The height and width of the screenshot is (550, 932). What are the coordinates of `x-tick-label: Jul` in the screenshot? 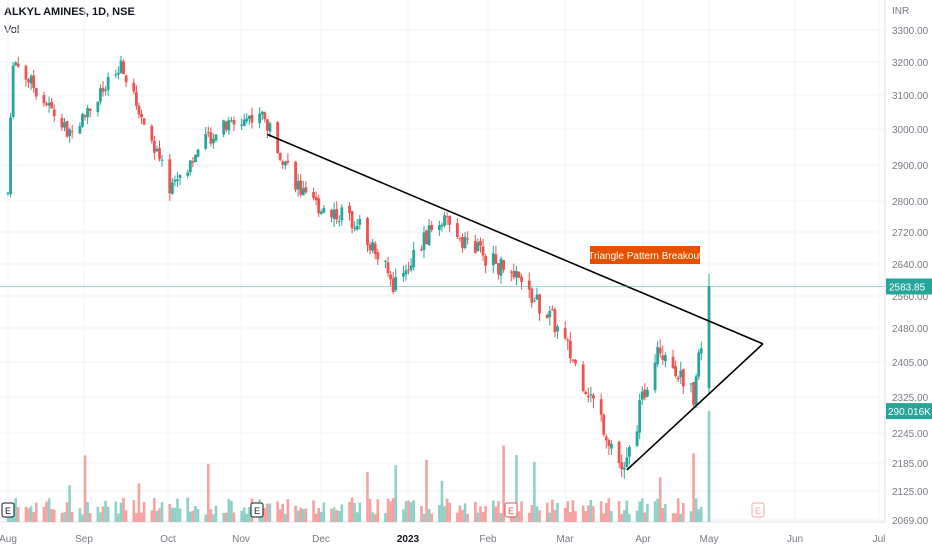 It's located at (879, 539).